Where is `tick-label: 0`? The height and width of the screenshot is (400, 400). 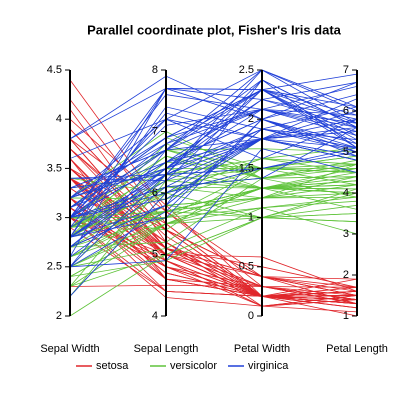
tick-label: 0 is located at coordinates (251, 316).